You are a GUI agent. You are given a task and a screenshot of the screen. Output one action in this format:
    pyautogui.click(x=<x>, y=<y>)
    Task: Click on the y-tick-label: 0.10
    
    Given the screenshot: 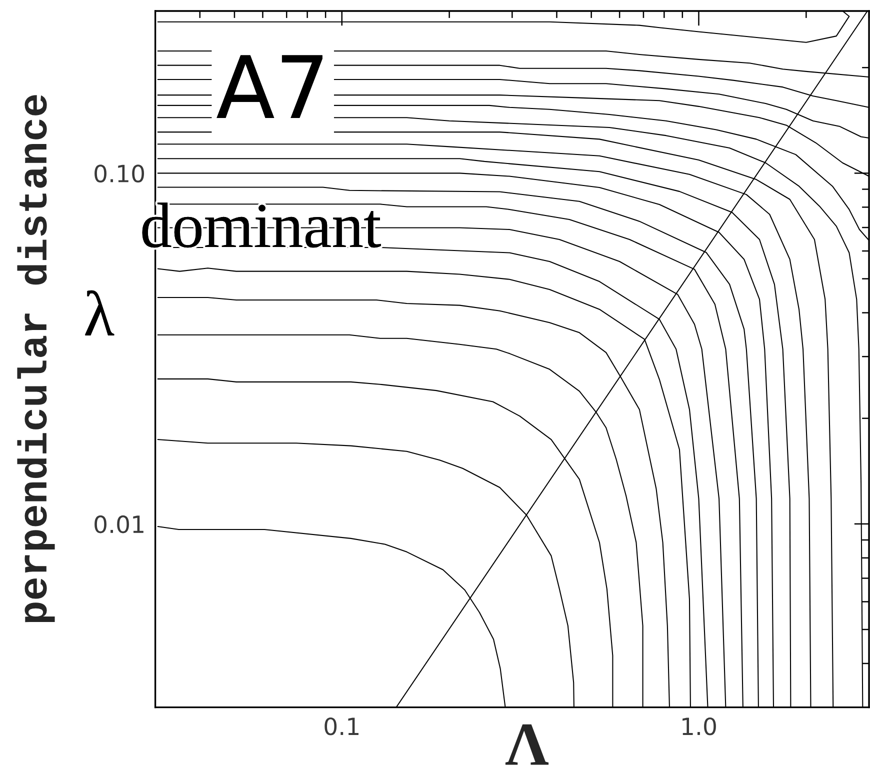 What is the action you would take?
    pyautogui.click(x=119, y=173)
    